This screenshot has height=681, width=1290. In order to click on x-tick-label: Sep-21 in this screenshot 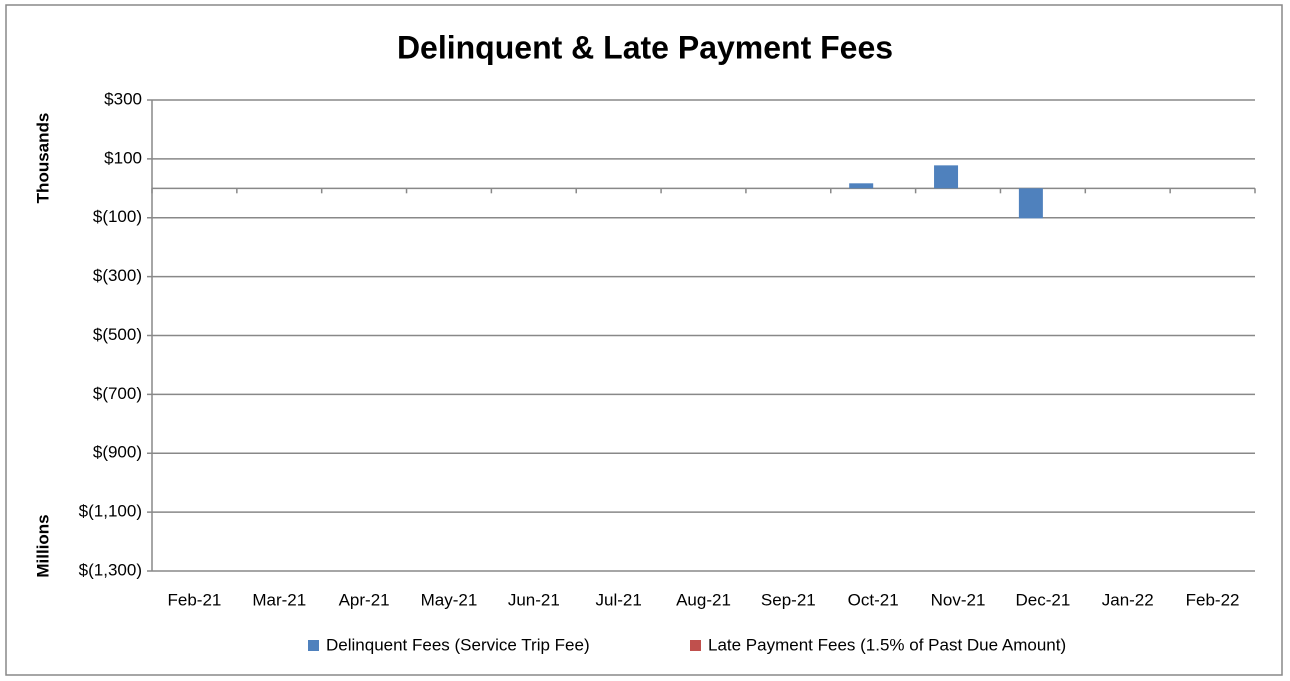, I will do `click(788, 599)`.